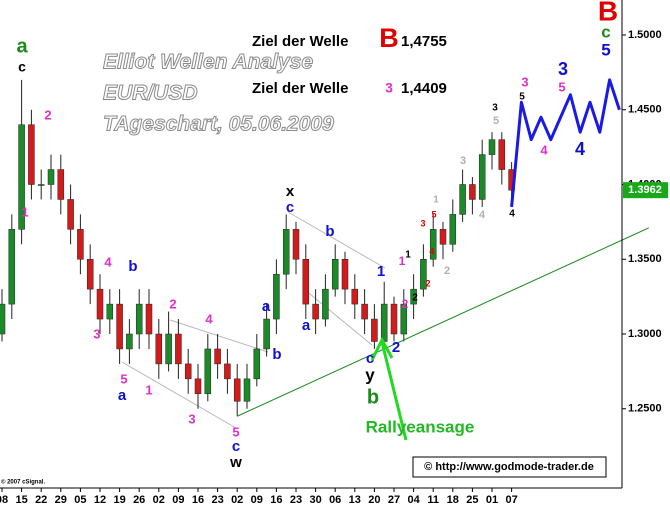 Image resolution: width=670 pixels, height=508 pixels. I want to click on y-tick-label: 1.5000, so click(645, 35).